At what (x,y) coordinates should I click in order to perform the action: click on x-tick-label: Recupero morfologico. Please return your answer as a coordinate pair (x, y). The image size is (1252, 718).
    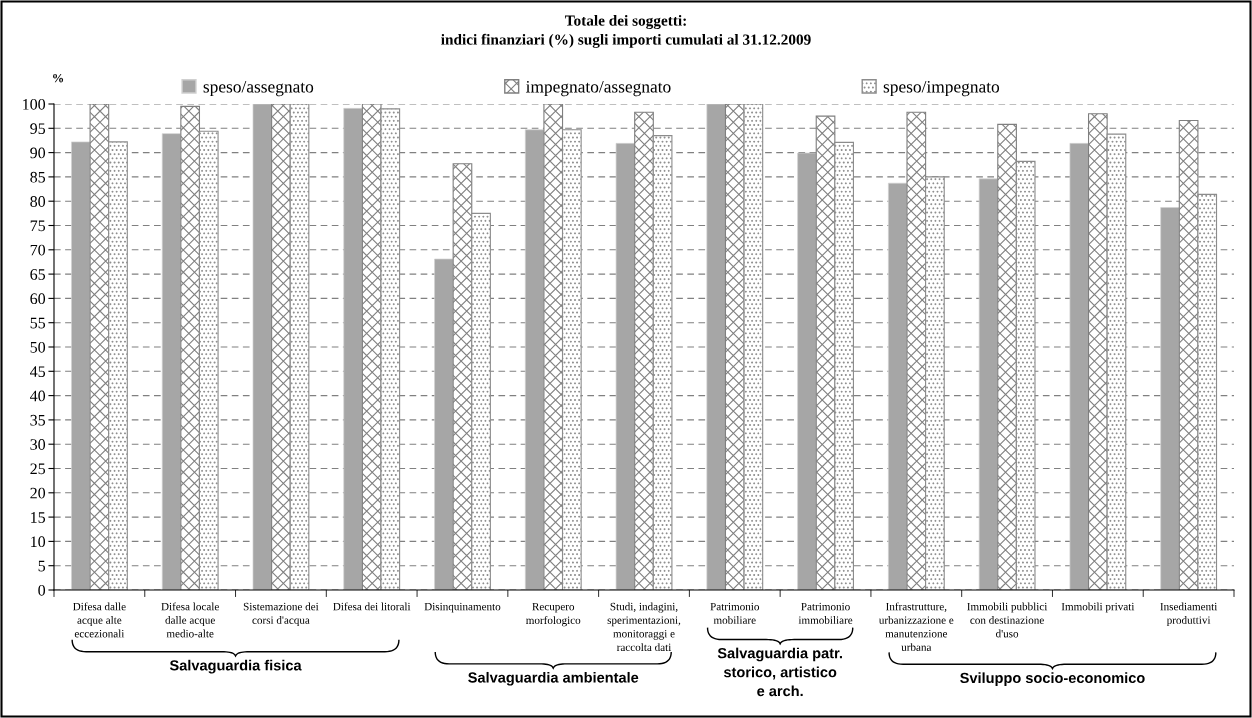
    Looking at the image, I should click on (553, 614).